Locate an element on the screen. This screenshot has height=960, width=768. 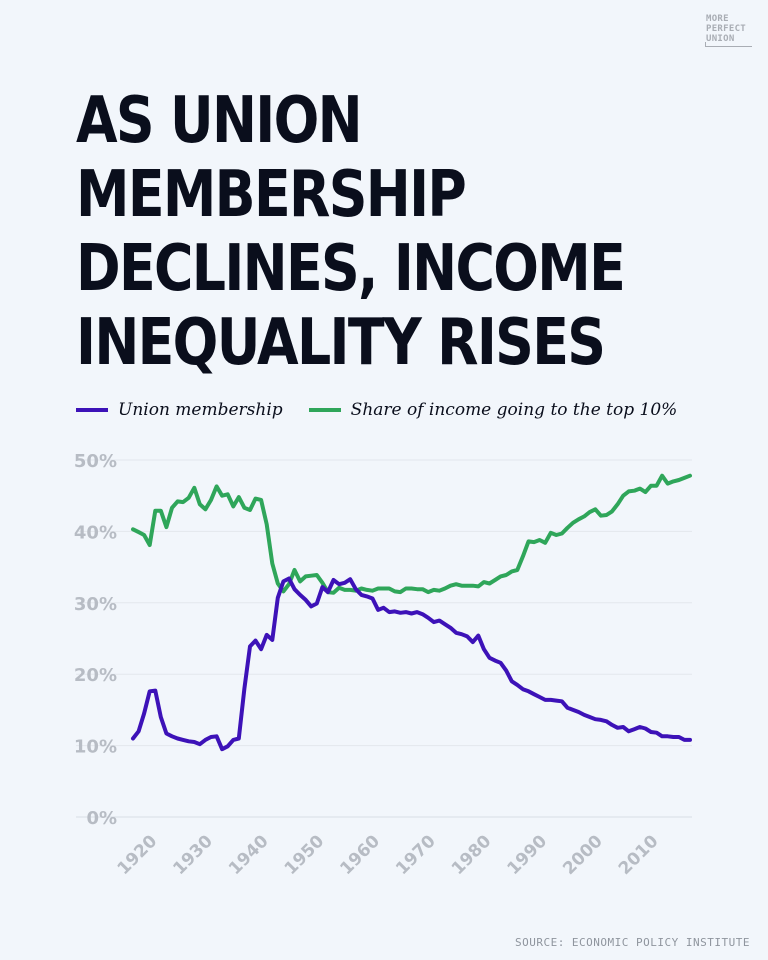
logo-line: PERFECT is located at coordinates (726, 29).